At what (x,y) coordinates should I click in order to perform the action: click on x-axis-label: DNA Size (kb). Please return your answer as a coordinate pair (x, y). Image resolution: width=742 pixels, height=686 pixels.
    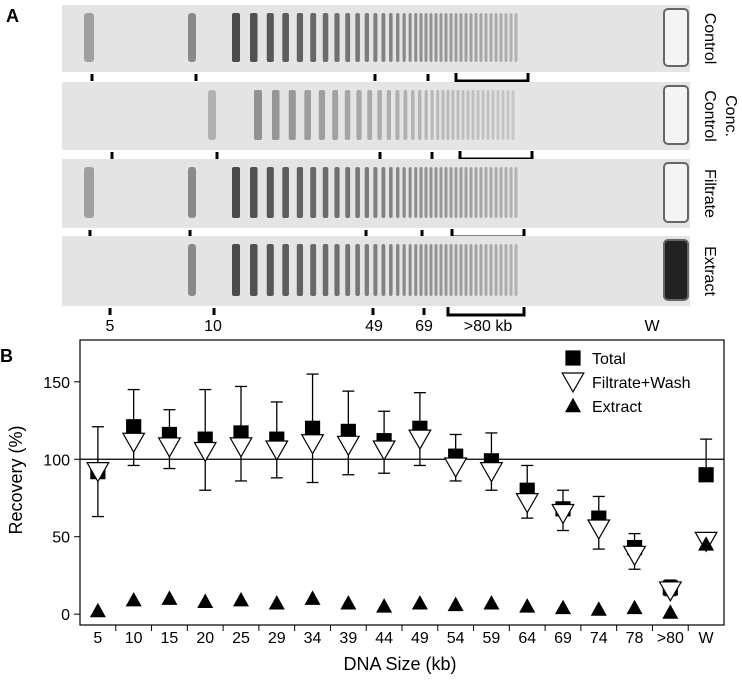
    Looking at the image, I should click on (399, 664).